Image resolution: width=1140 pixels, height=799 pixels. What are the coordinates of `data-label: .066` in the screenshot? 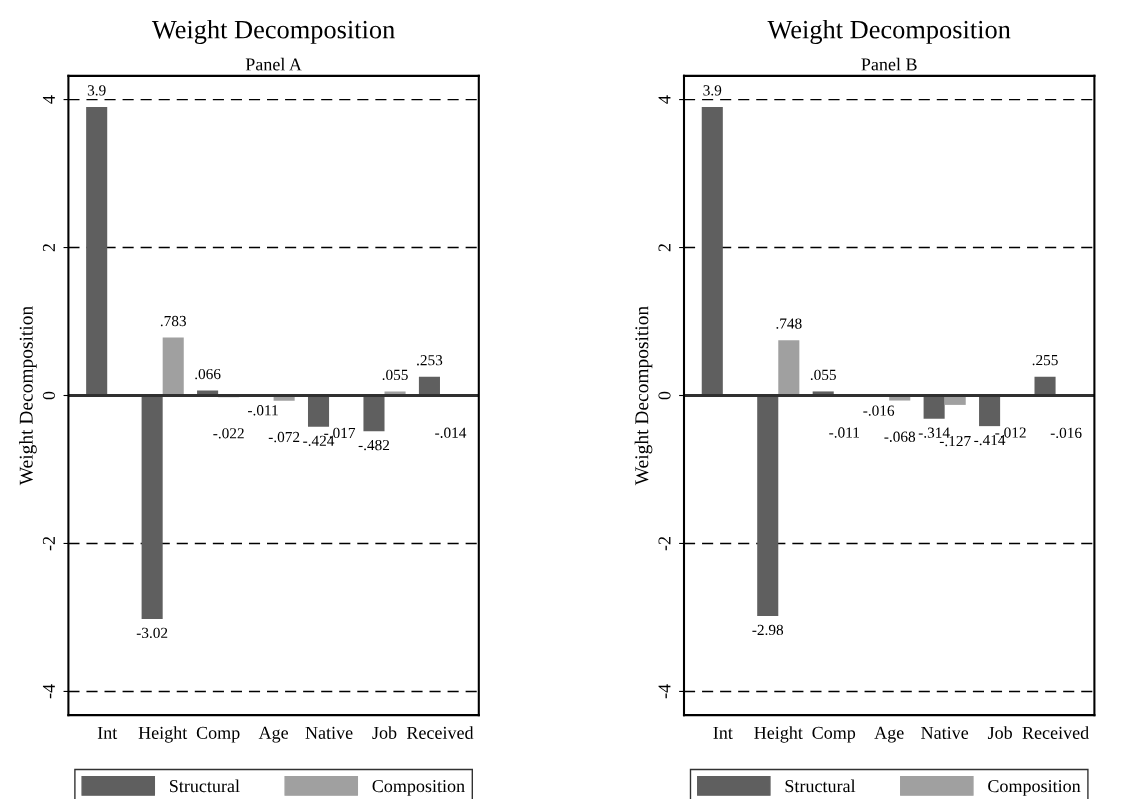 It's located at (208, 374).